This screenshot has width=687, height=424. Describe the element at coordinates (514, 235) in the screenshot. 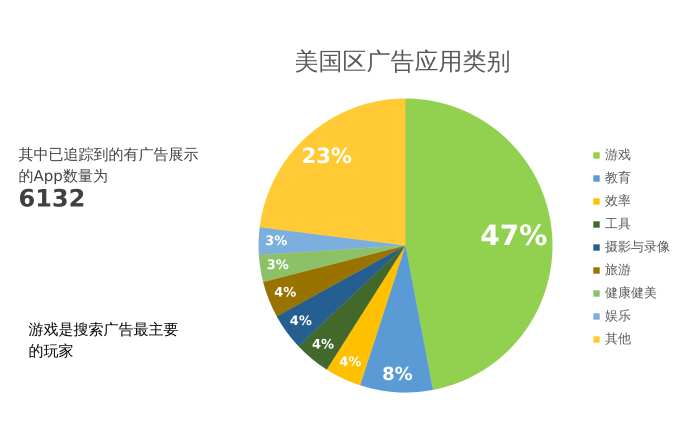

I see `data-label: 47%` at that location.